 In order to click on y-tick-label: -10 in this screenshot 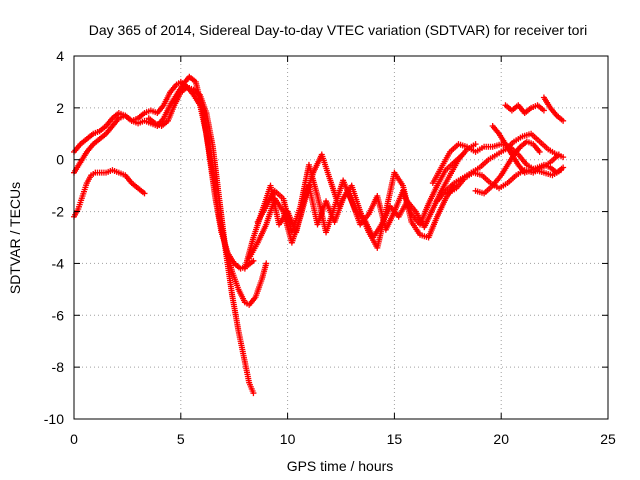, I will do `click(54, 419)`.